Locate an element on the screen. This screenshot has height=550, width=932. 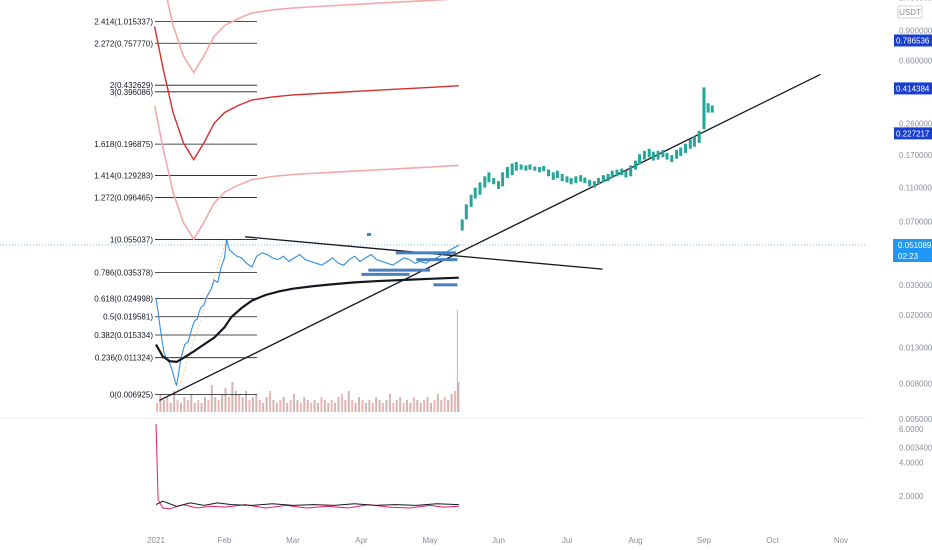
envelope-middle-band is located at coordinates (306, 93).